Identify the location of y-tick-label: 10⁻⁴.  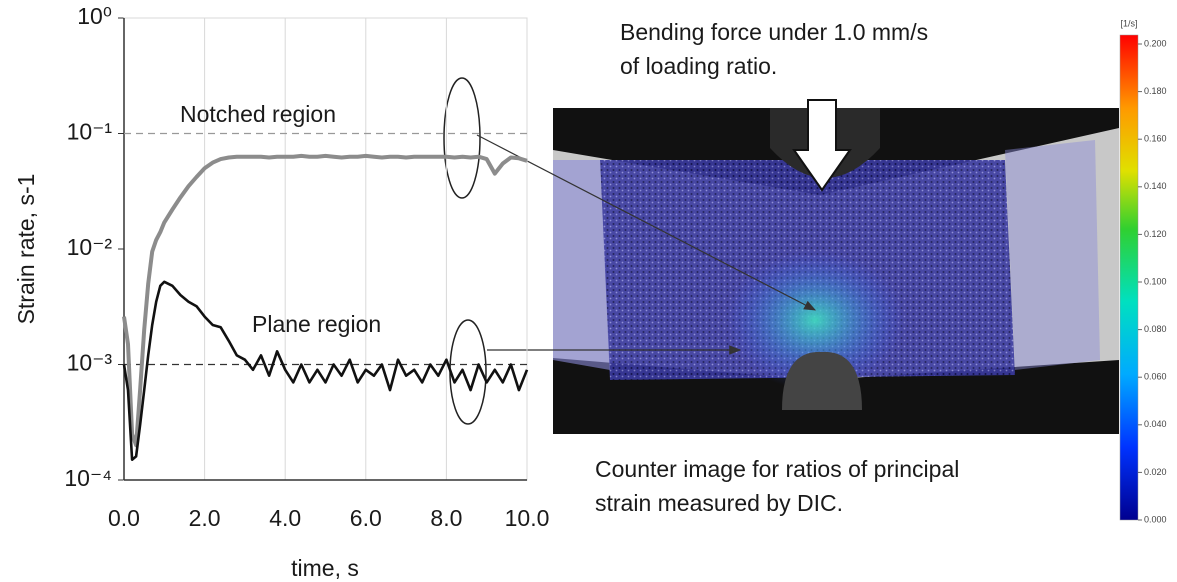
(88, 478).